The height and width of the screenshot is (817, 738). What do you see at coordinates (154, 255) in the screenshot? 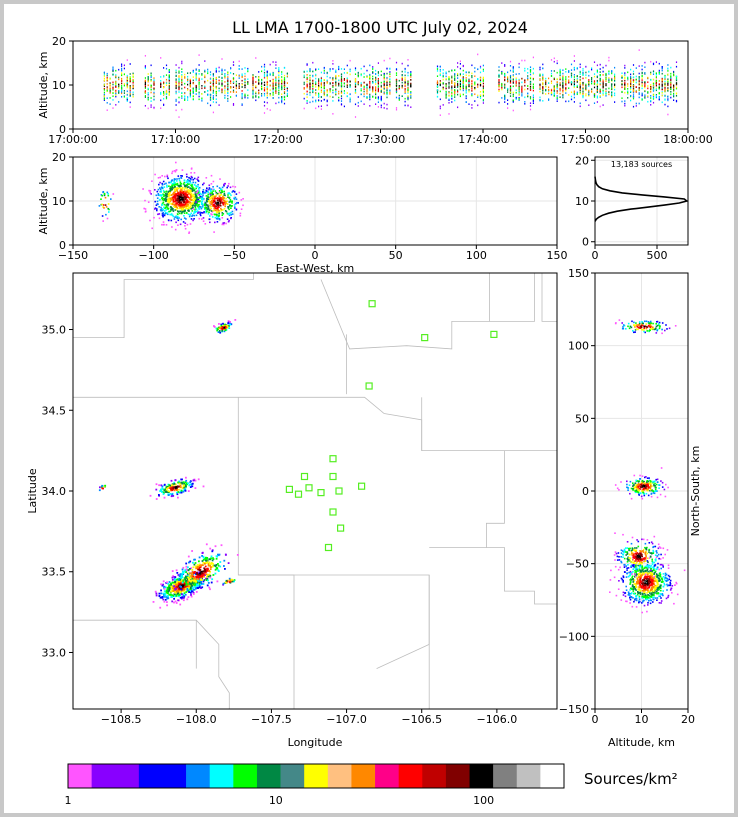
I see `ew-height-x-tick-label: −100` at bounding box center [154, 255].